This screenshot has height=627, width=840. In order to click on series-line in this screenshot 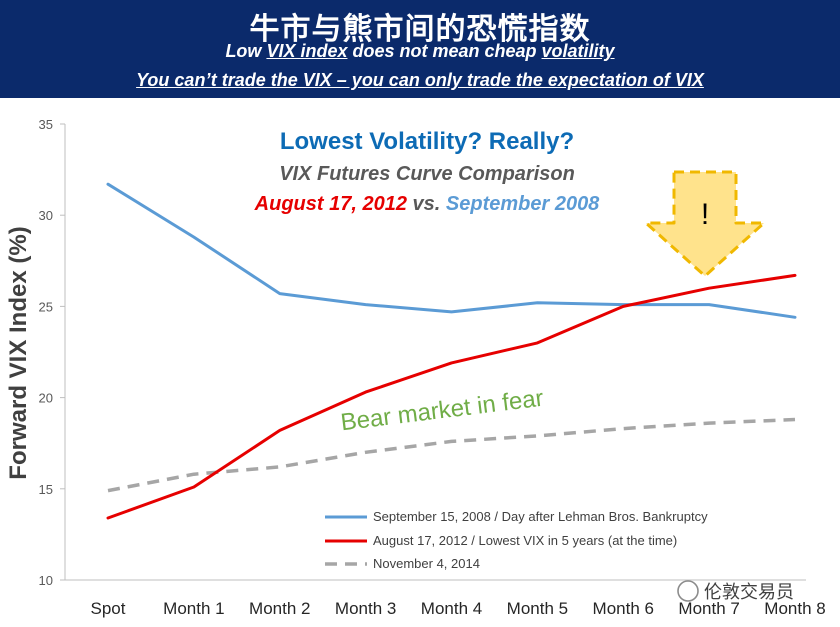, I will do `click(451, 455)`.